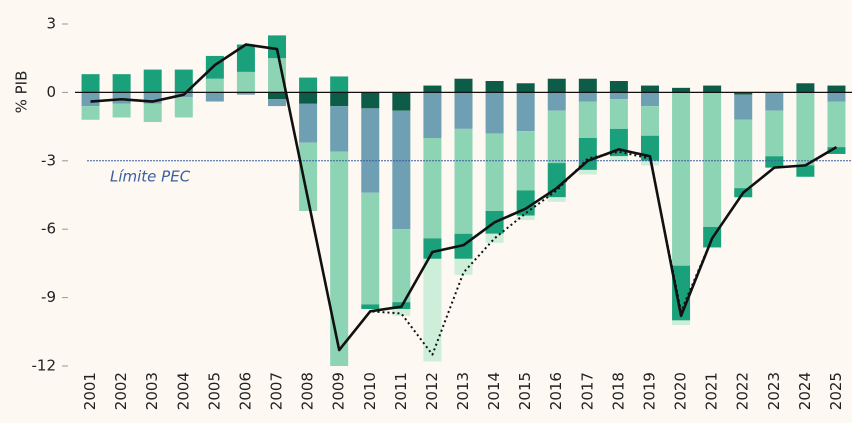 This screenshot has width=852, height=423. What do you see at coordinates (121, 391) in the screenshot?
I see `x-tick-label: 2002` at bounding box center [121, 391].